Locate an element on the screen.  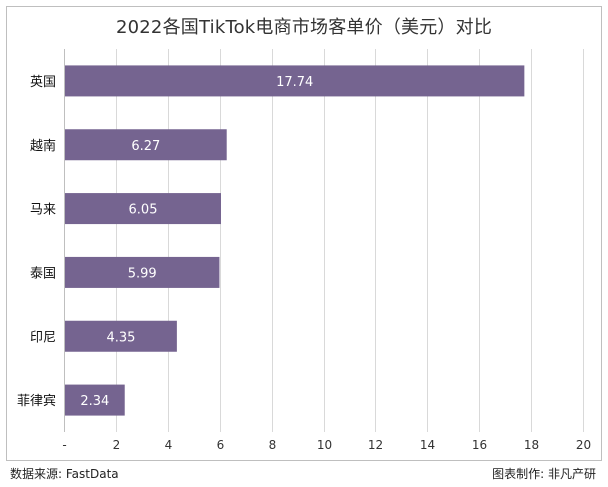
x-tick-label: 8 is located at coordinates (273, 445).